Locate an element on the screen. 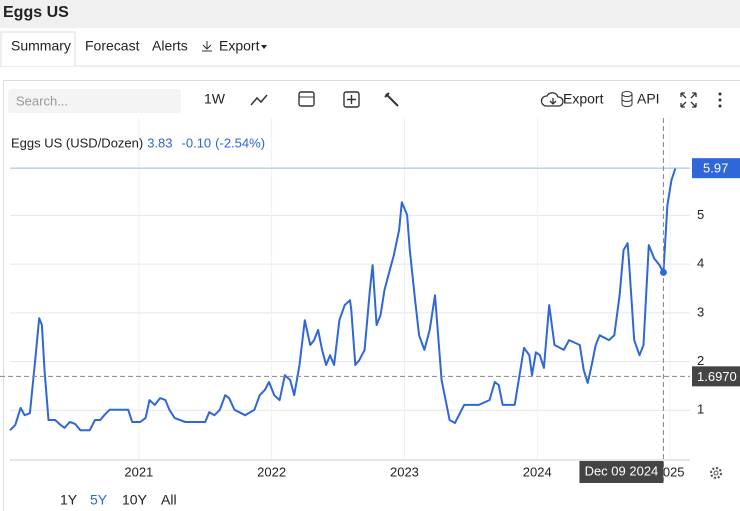 Image resolution: width=740 pixels, height=511 pixels. settings-gear is located at coordinates (716, 473).